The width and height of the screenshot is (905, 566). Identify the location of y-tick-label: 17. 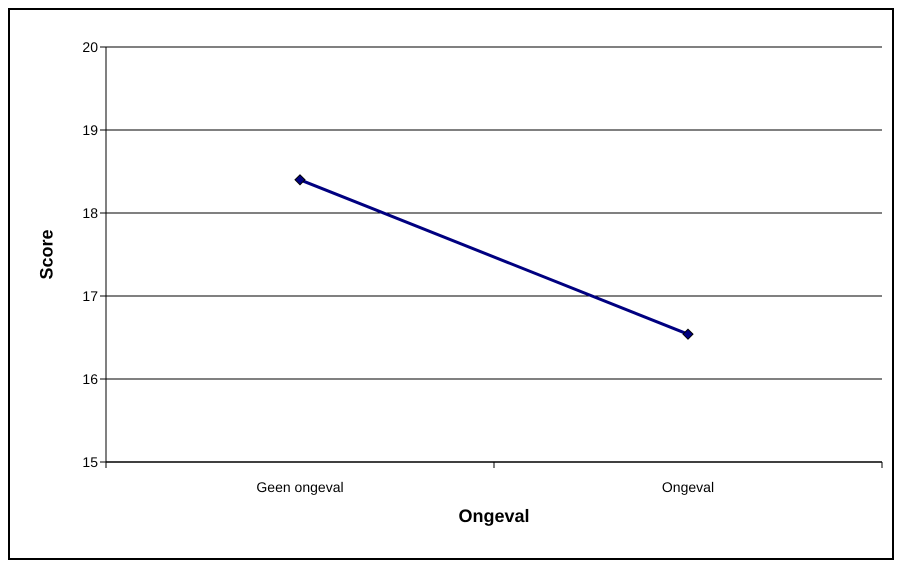
(90, 296).